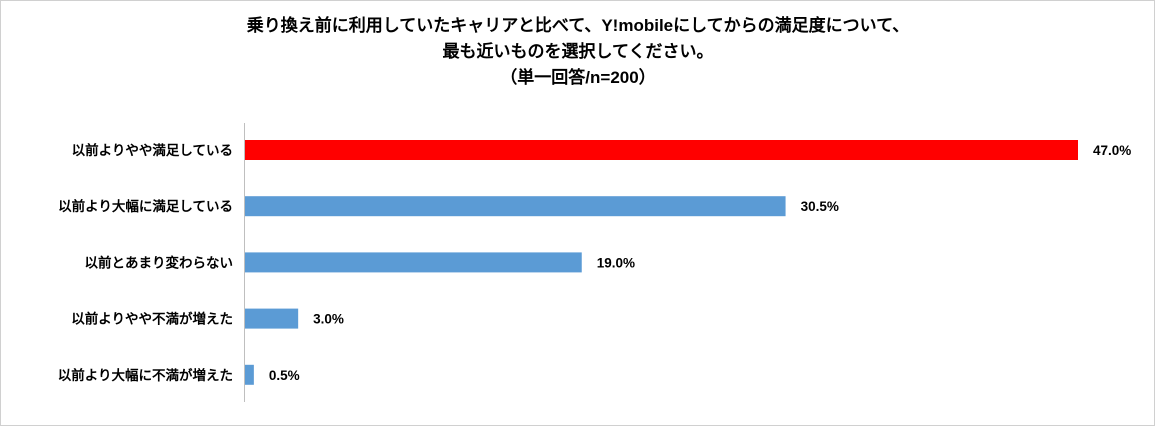 This screenshot has width=1155, height=426. What do you see at coordinates (1112, 150) in the screenshot?
I see `data-label: 47.0%` at bounding box center [1112, 150].